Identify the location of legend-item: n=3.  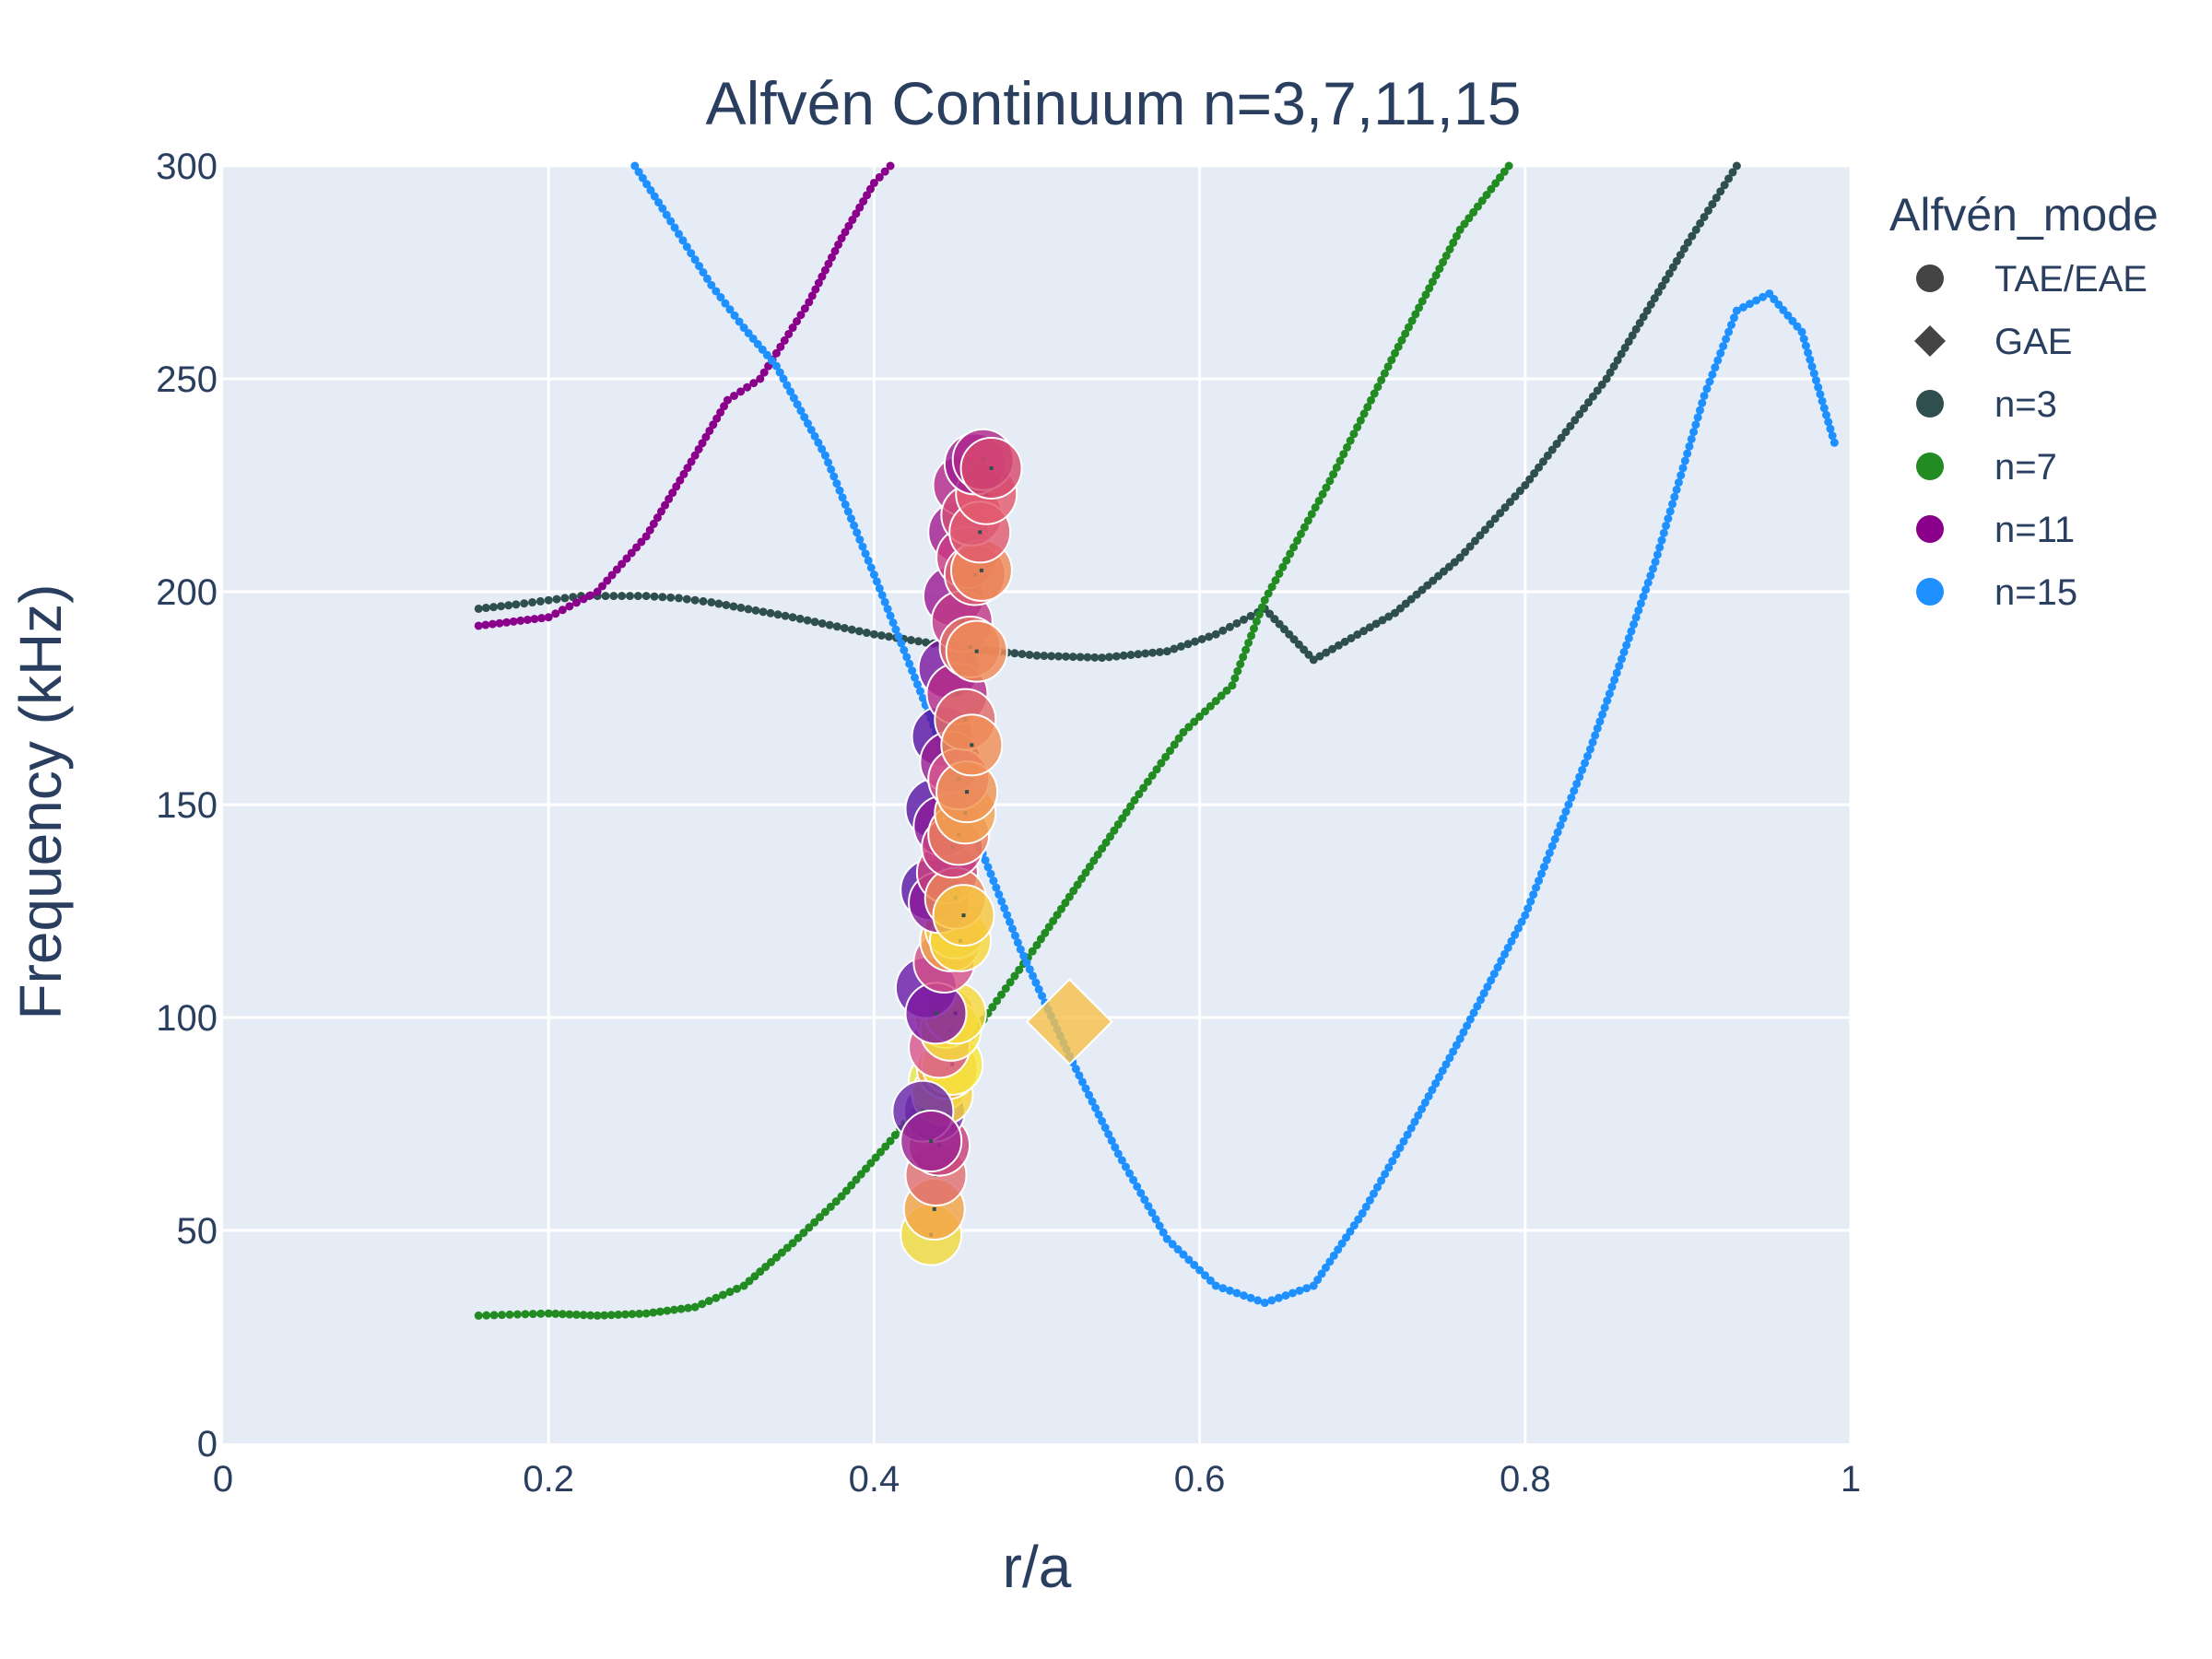
(1986, 404).